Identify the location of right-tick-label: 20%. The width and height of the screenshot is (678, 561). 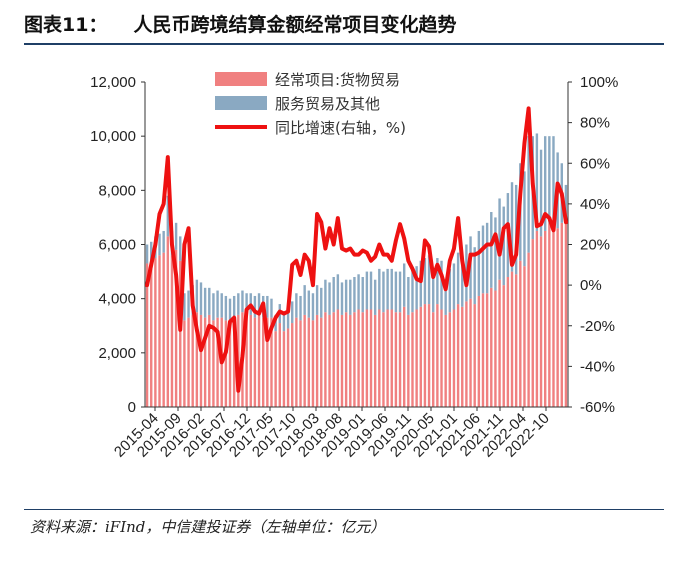
(595, 245).